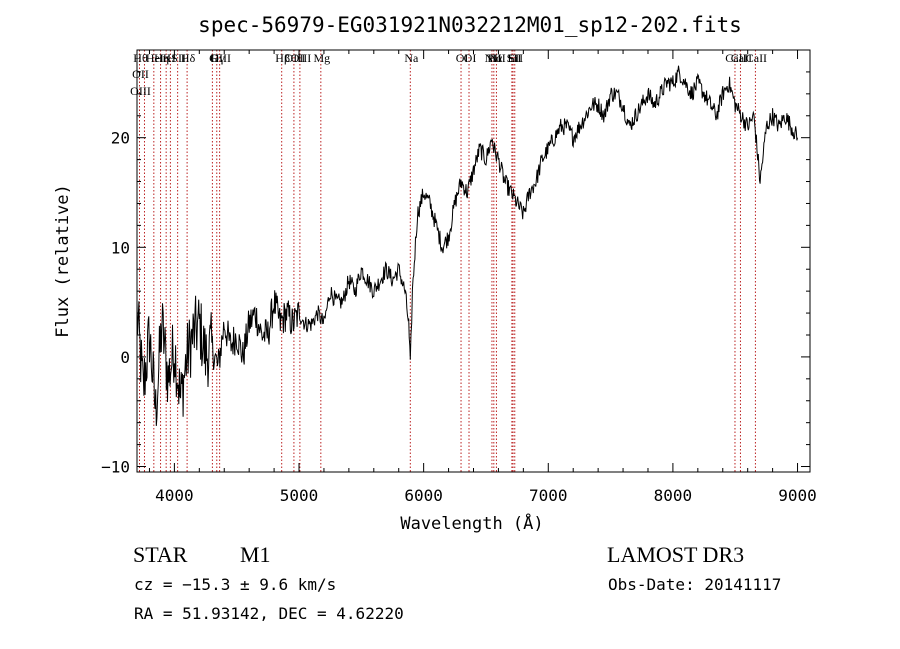 Image resolution: width=900 pixels, height=649 pixels. I want to click on survey-name: LAMOST DR3, so click(675, 554).